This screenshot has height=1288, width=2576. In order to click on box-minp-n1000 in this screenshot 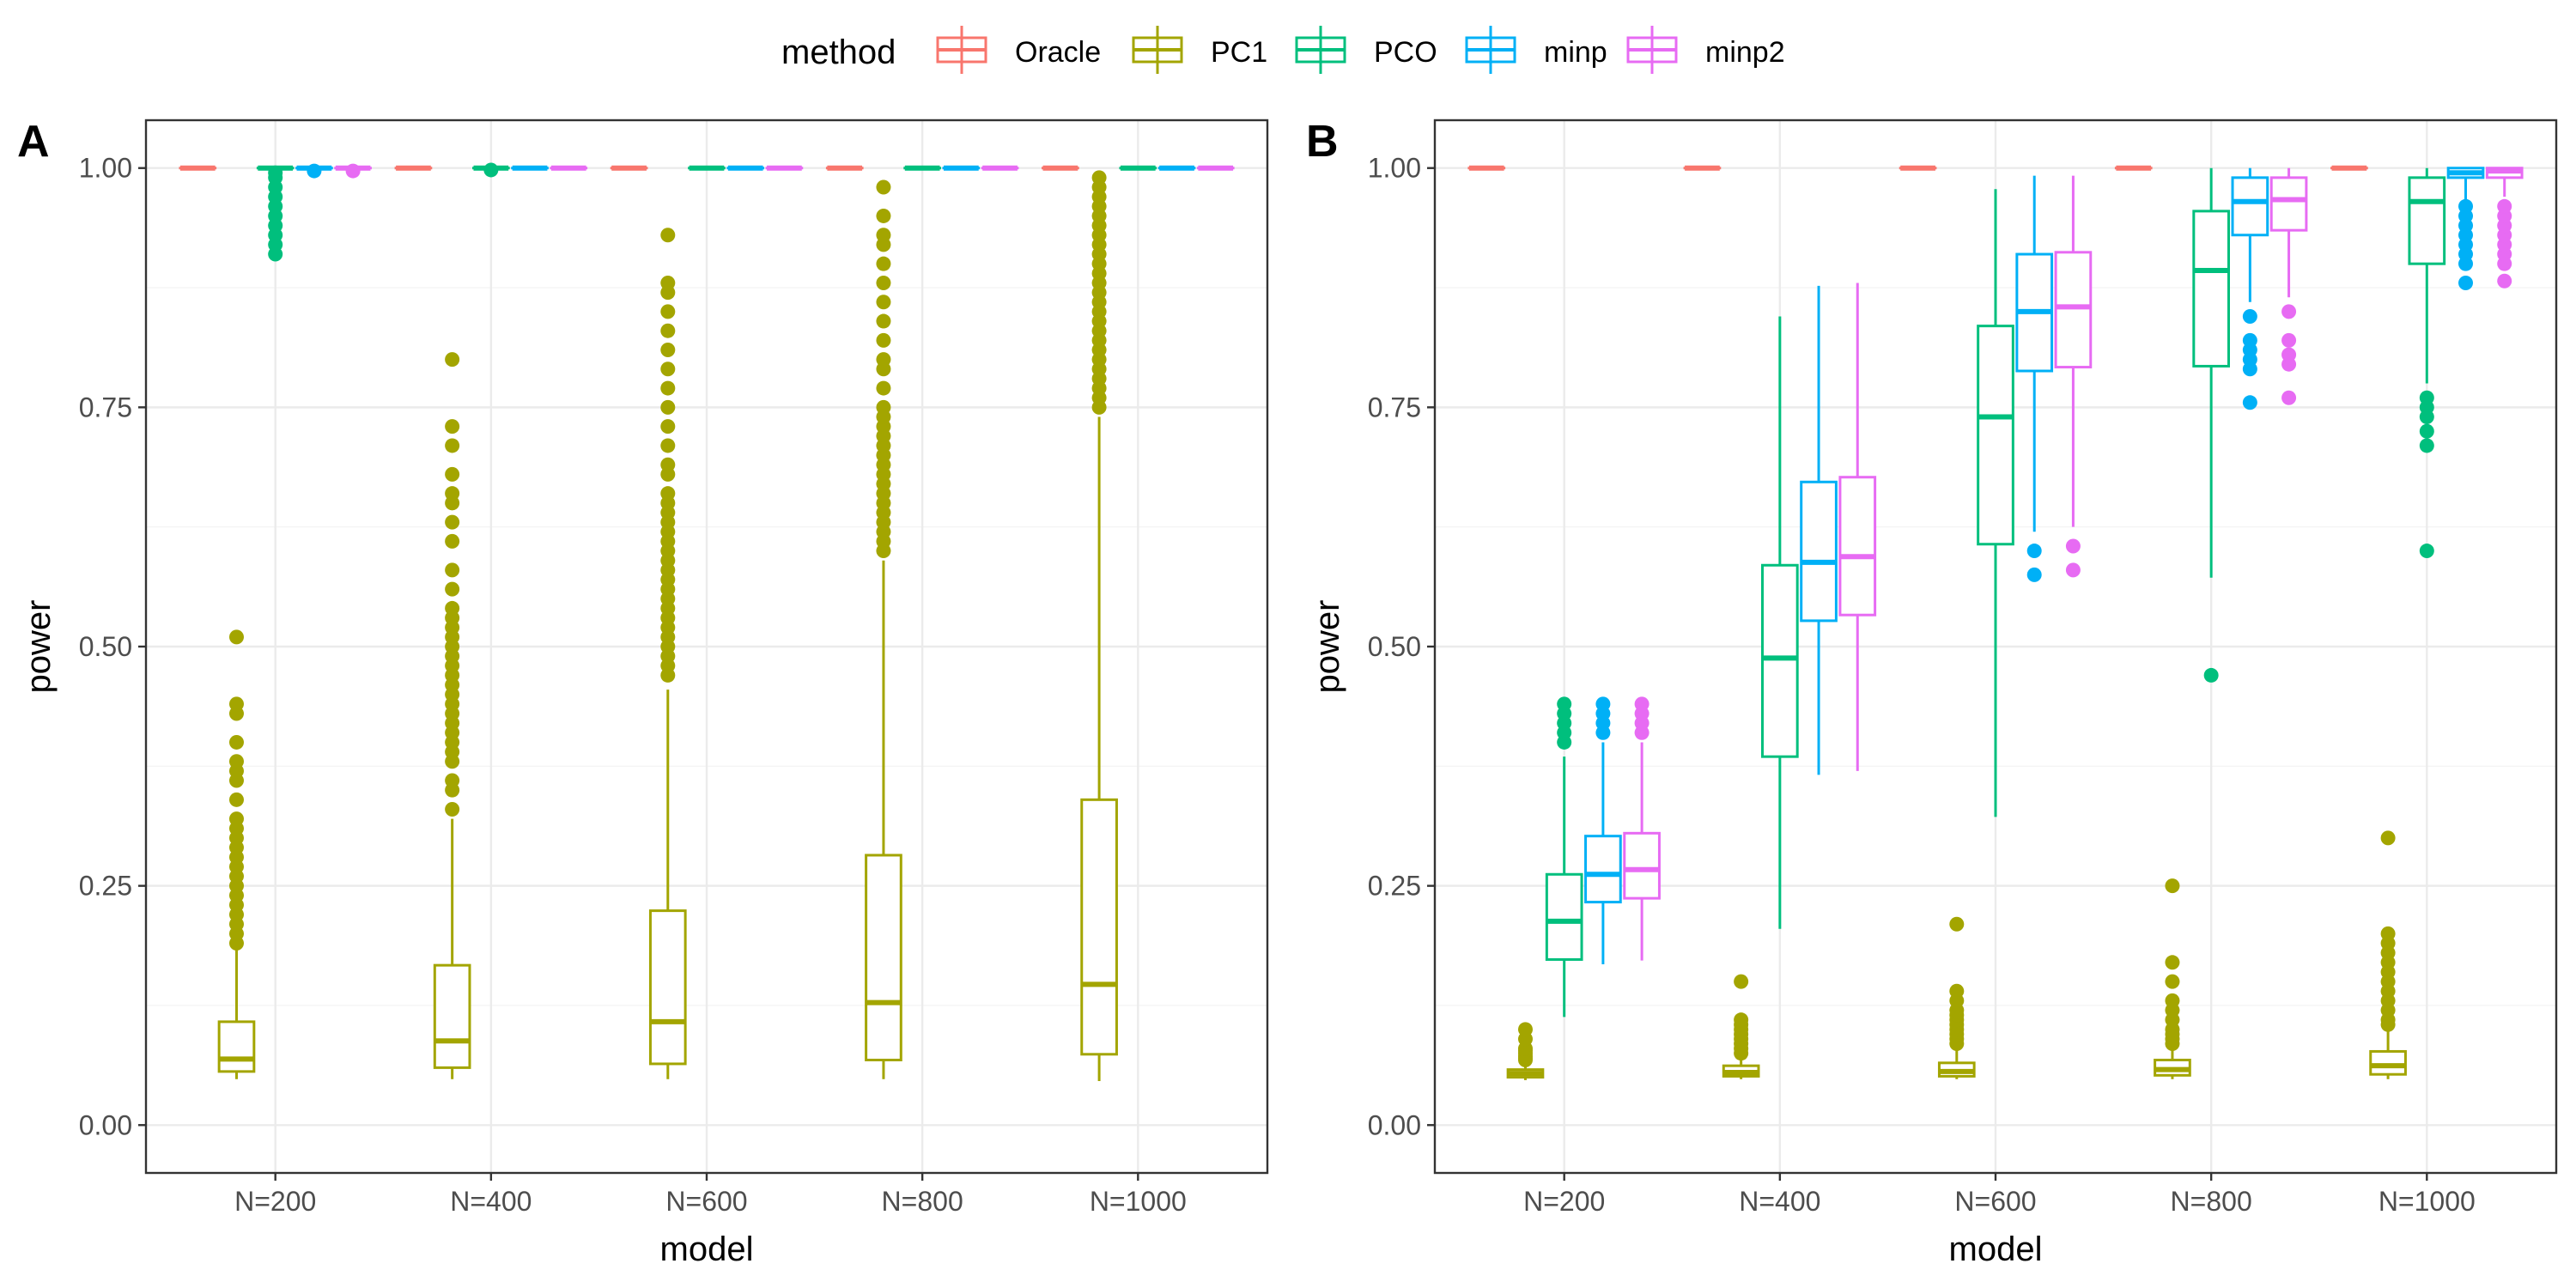, I will do `click(2465, 229)`.